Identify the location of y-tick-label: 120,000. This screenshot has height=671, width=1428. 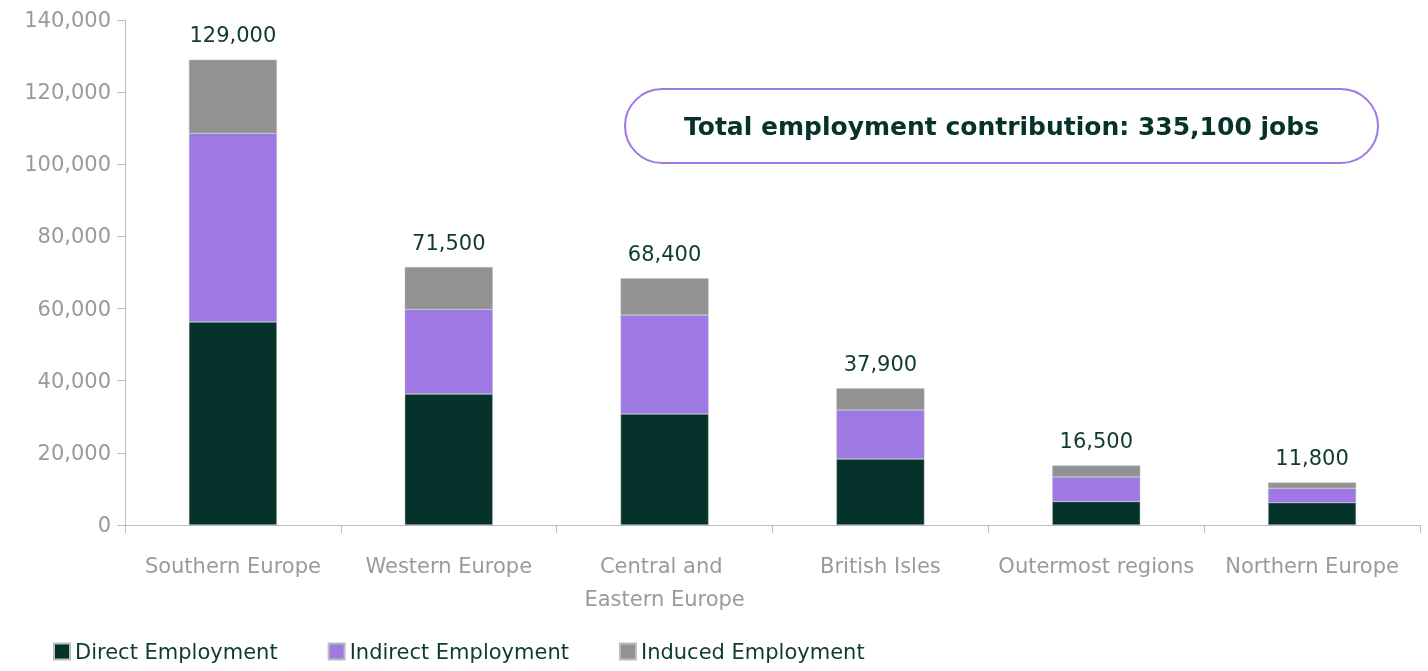
(67, 92).